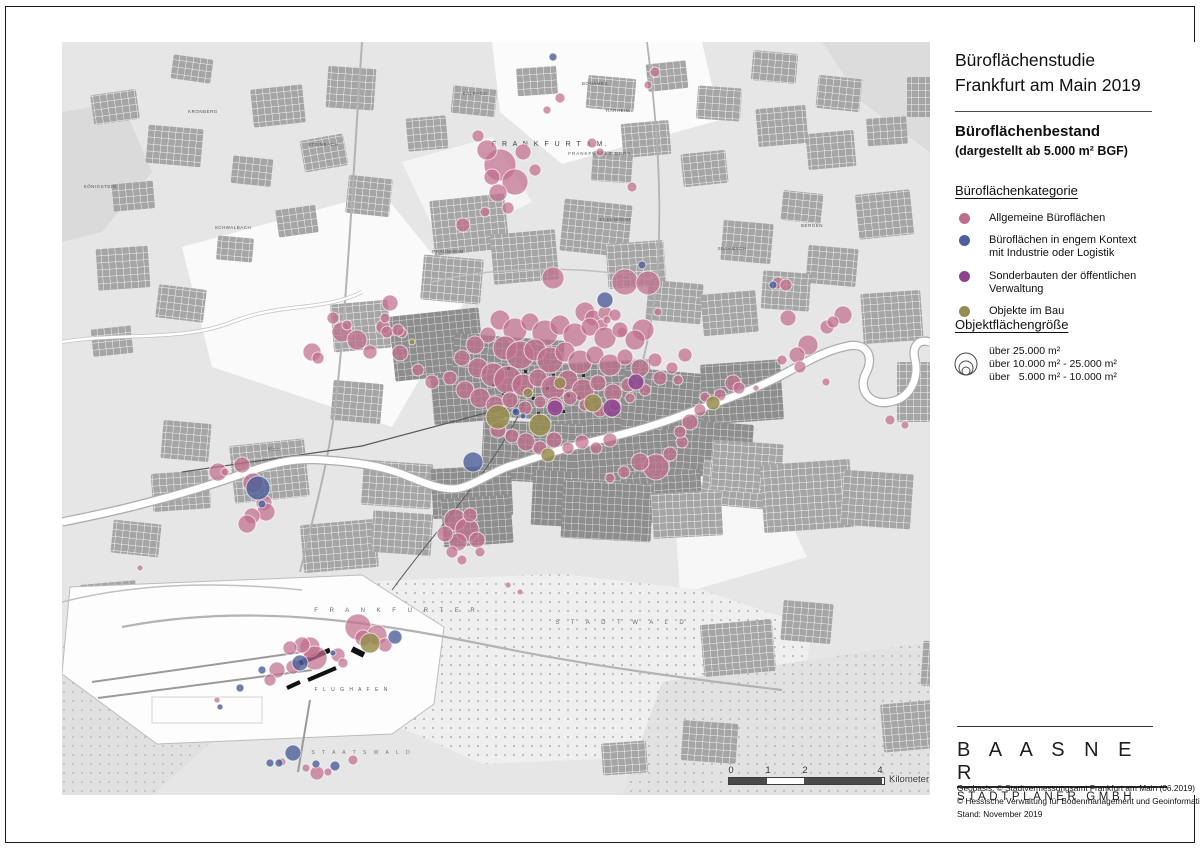  I want to click on svg-text: F R A N K F U R T a.M., so click(550, 144).